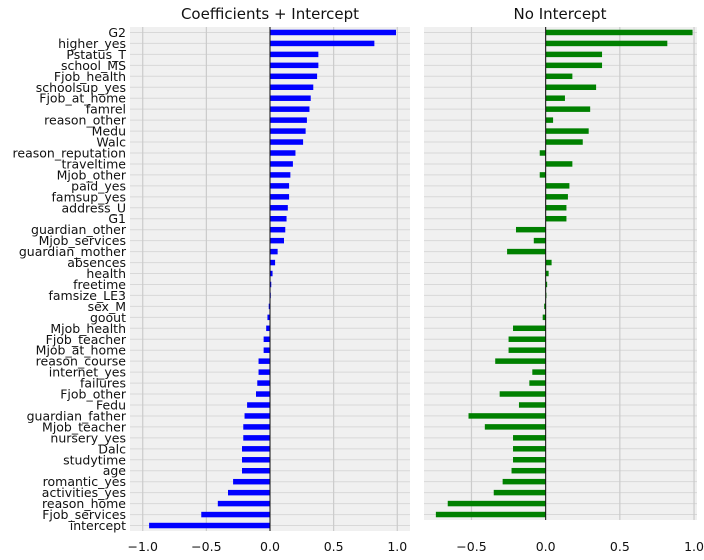 This screenshot has height=560, width=704. What do you see at coordinates (107, 306) in the screenshot?
I see `y-tick-label-sex-m: sex_M` at bounding box center [107, 306].